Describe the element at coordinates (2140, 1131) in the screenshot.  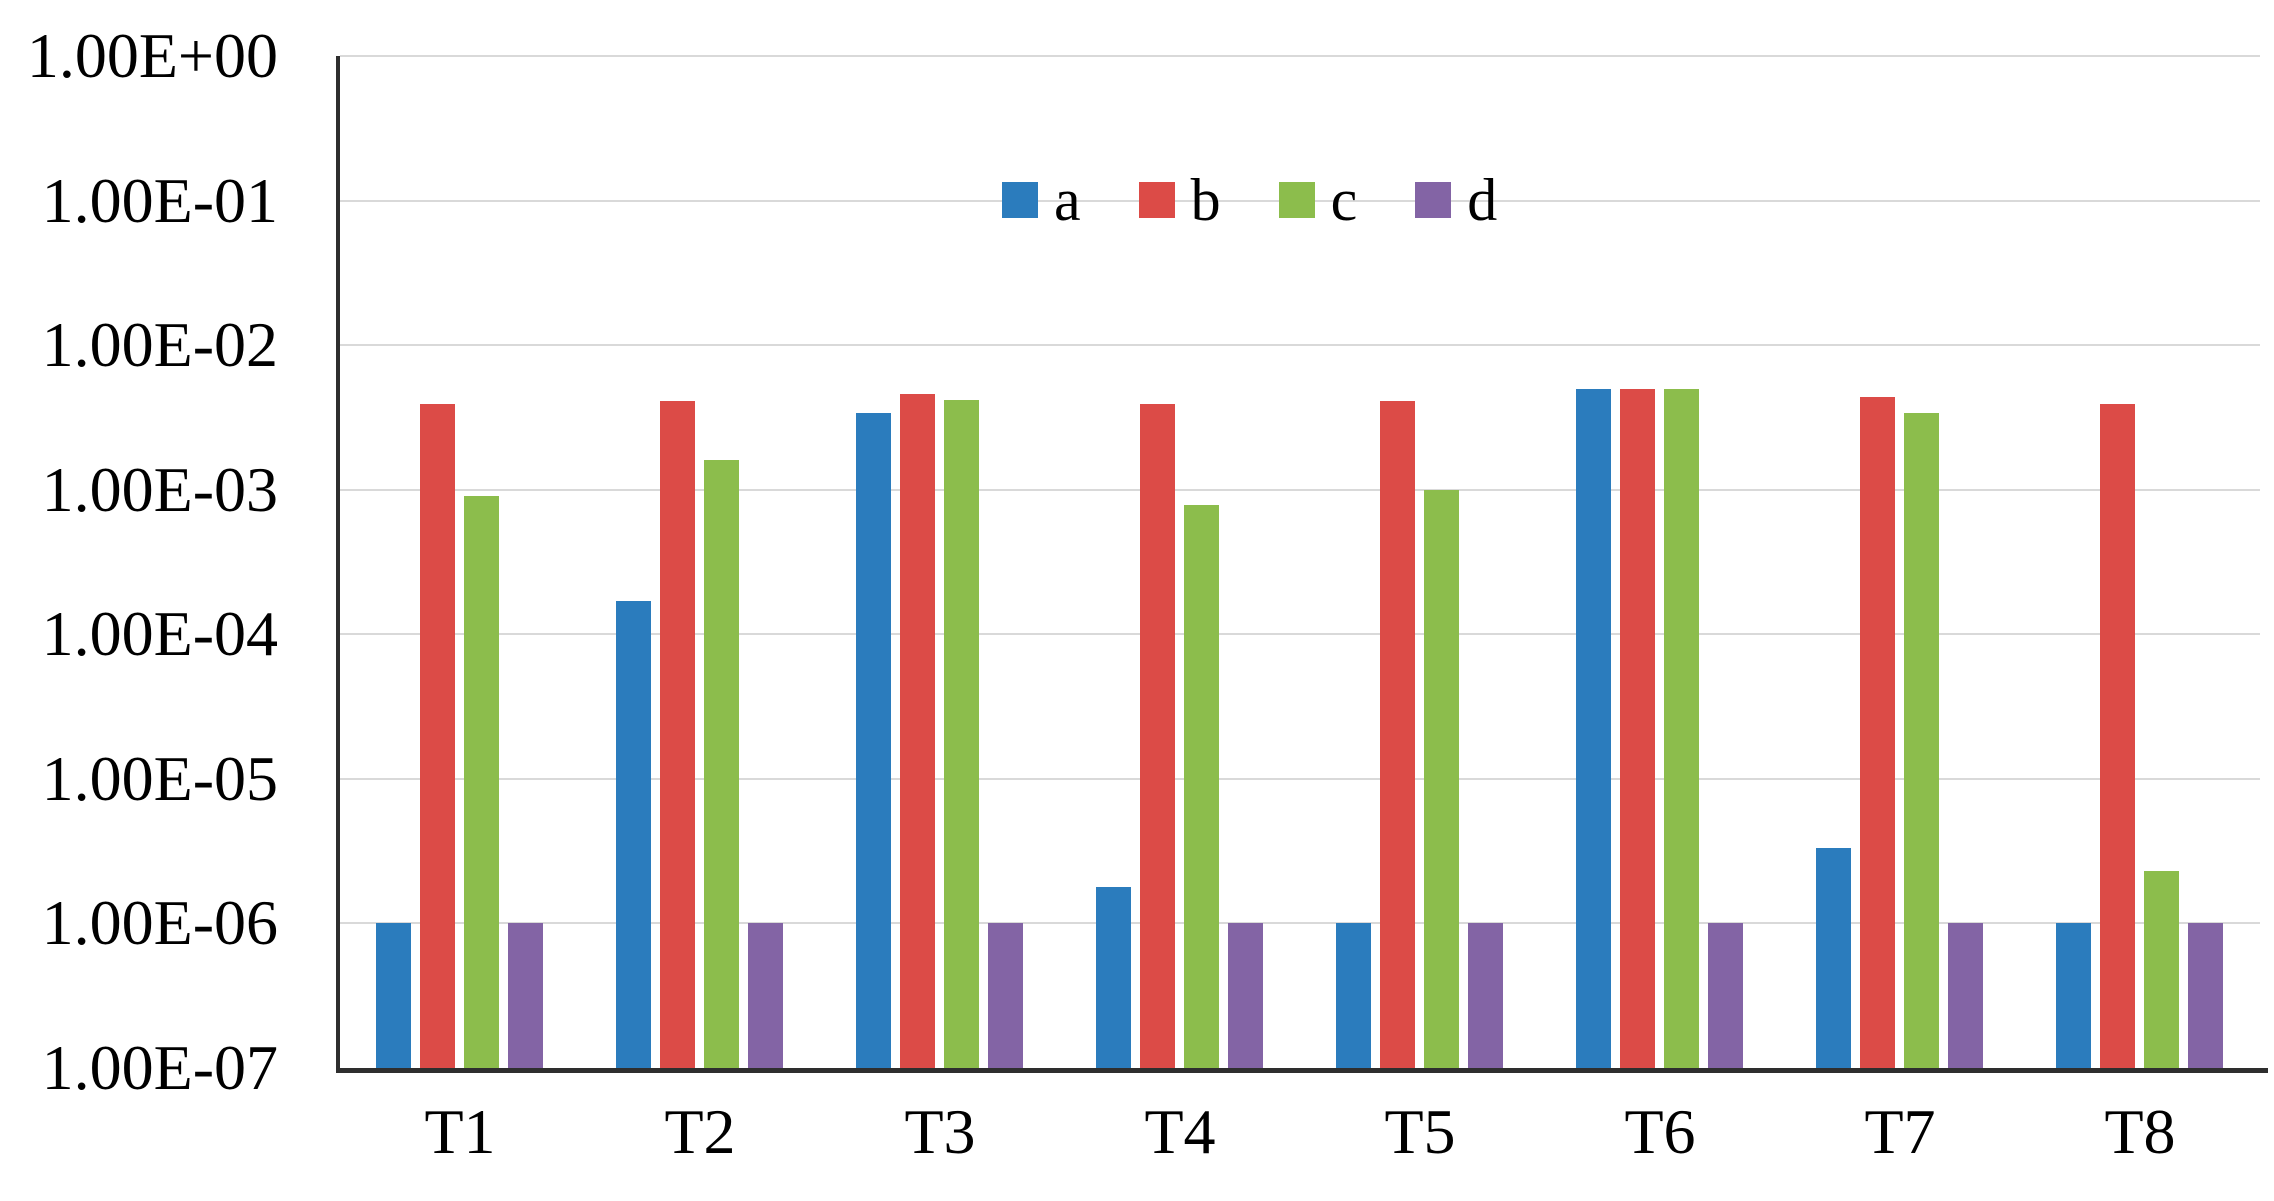
I see `x-axis-tick-label: T8` at that location.